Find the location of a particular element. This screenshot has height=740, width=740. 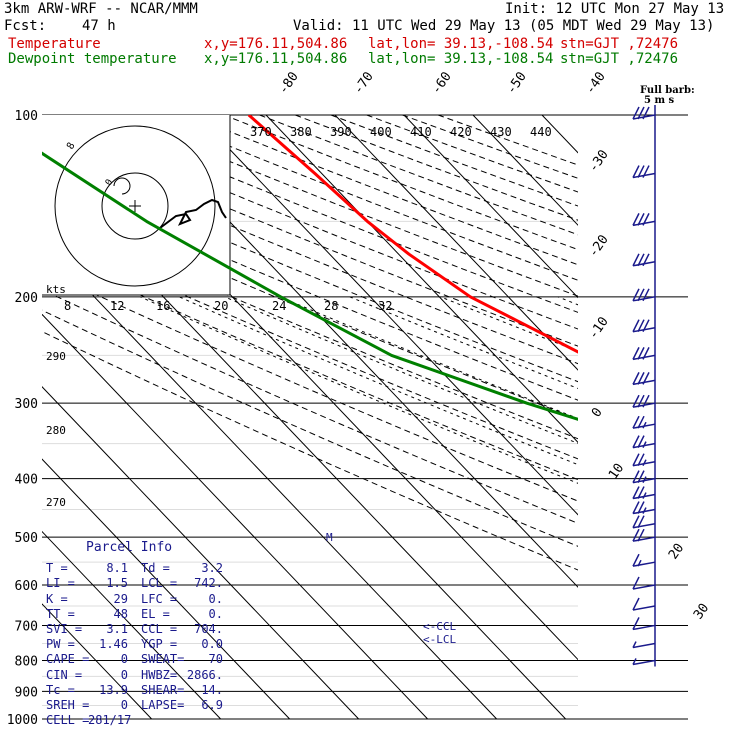

isotherm-label: -80 is located at coordinates (289, 83).